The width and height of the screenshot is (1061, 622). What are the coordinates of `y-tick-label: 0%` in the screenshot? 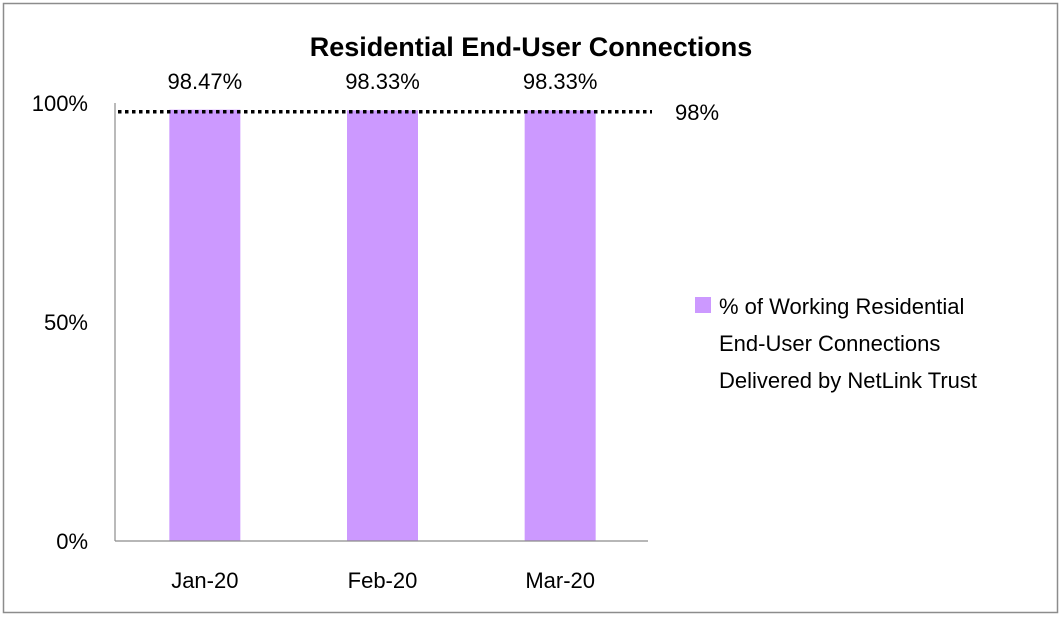 It's located at (72, 541).